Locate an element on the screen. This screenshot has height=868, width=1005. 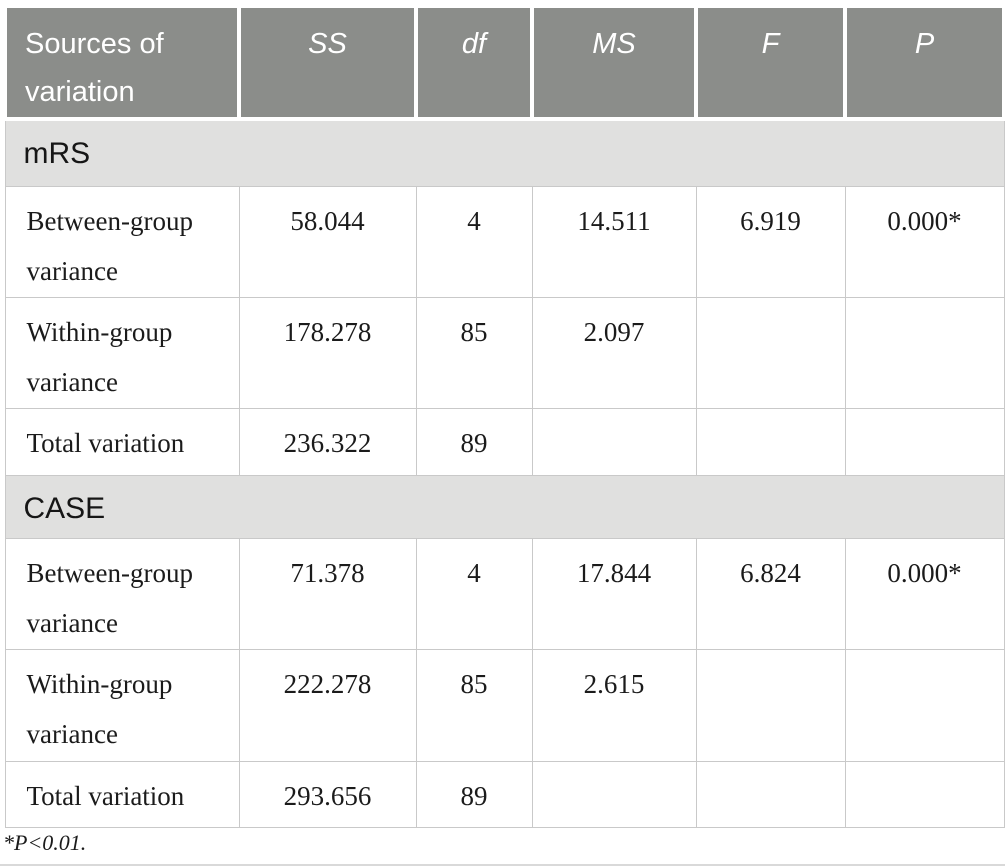
col-header-ss: SS is located at coordinates (327, 62).